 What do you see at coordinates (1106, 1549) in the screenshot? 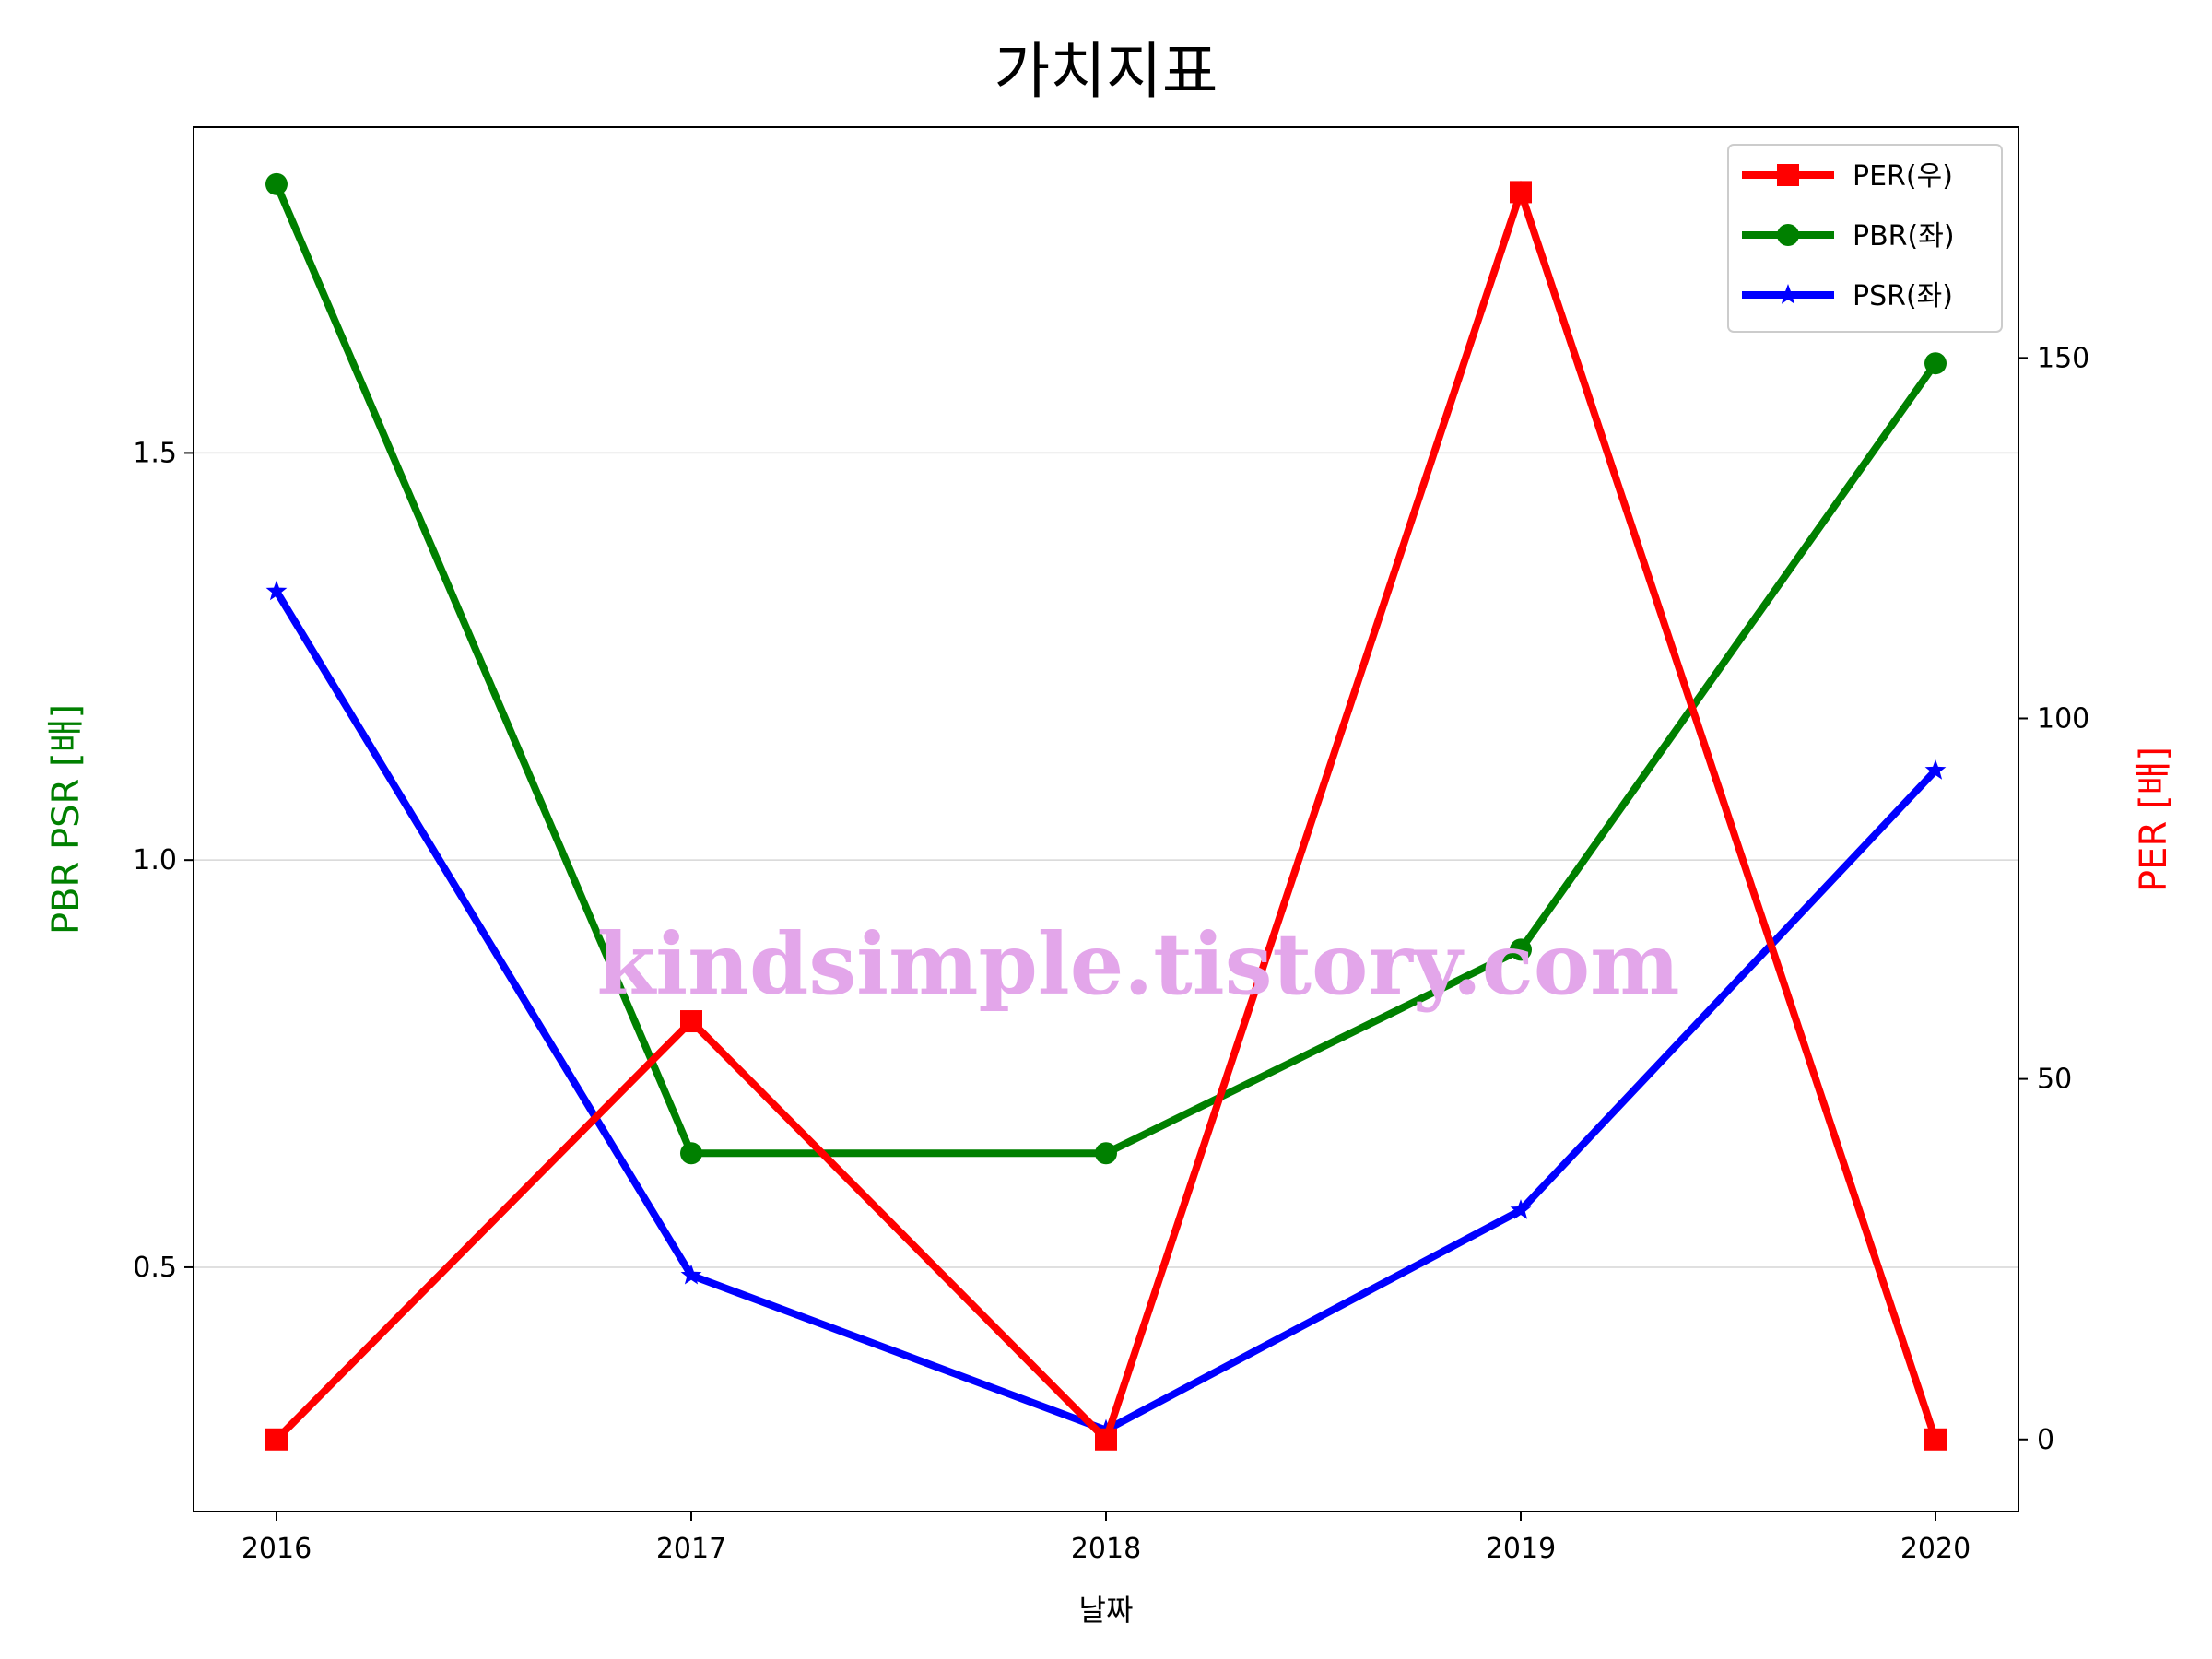
I see `x-tick-label: 2018` at bounding box center [1106, 1549].